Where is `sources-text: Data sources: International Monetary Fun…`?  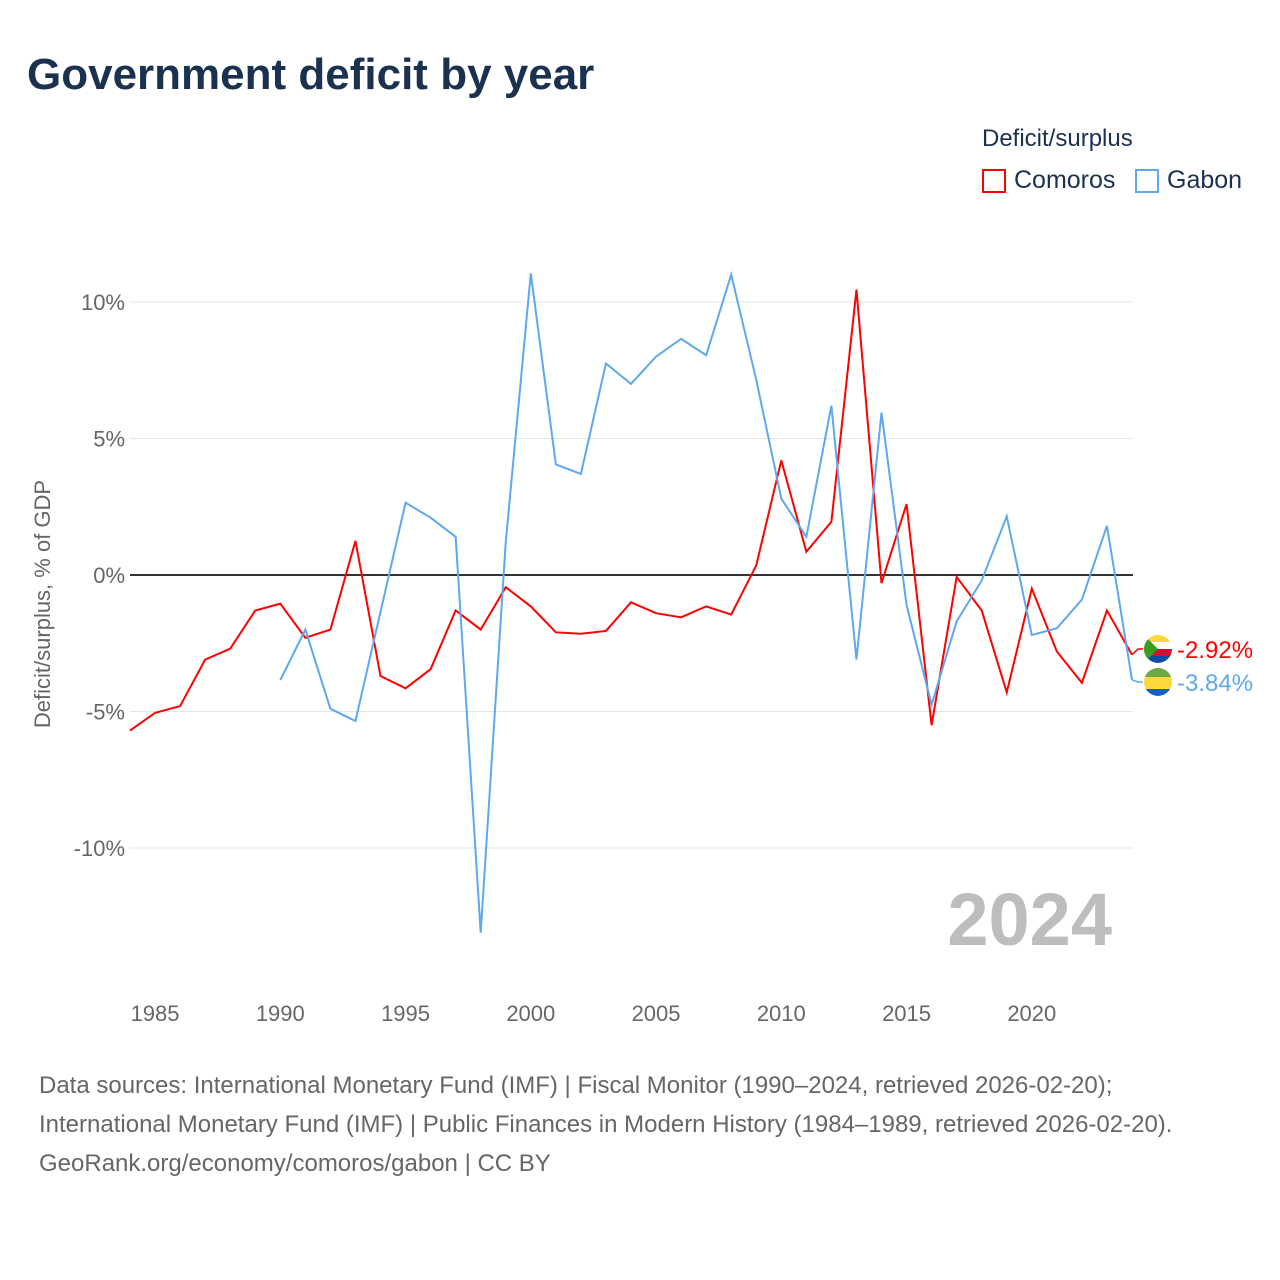 sources-text: Data sources: International Monetary Fun… is located at coordinates (606, 1105).